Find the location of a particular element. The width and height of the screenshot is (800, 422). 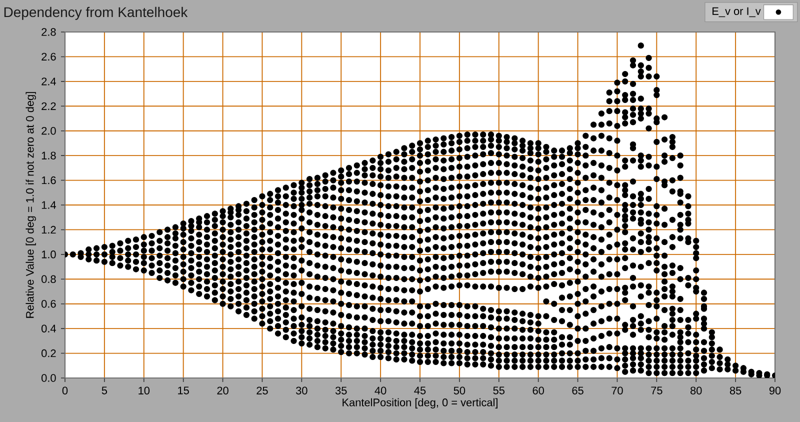

x-tick-label: 90 is located at coordinates (775, 390).